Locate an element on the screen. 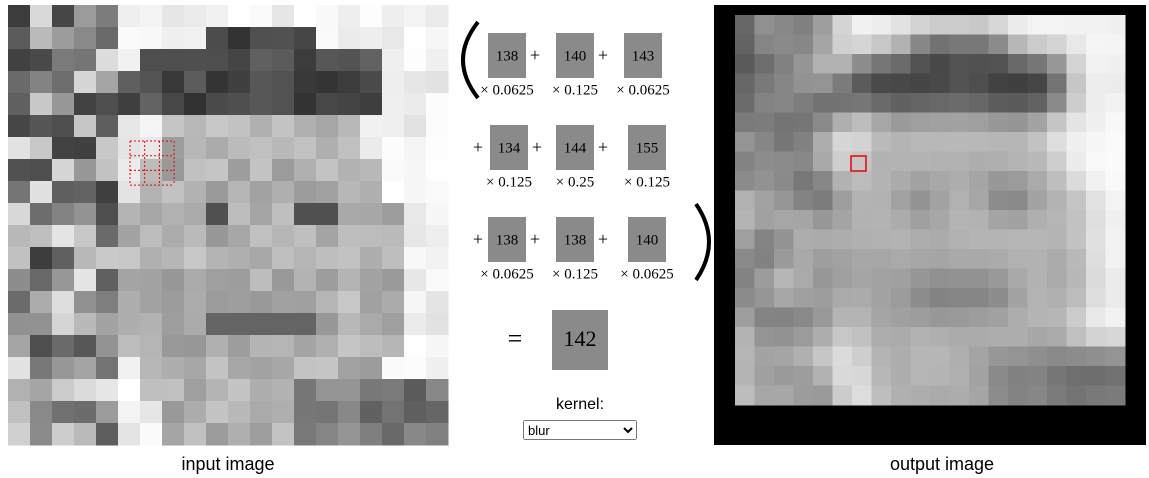 The height and width of the screenshot is (478, 1149). pixel-box is located at coordinates (643, 55).